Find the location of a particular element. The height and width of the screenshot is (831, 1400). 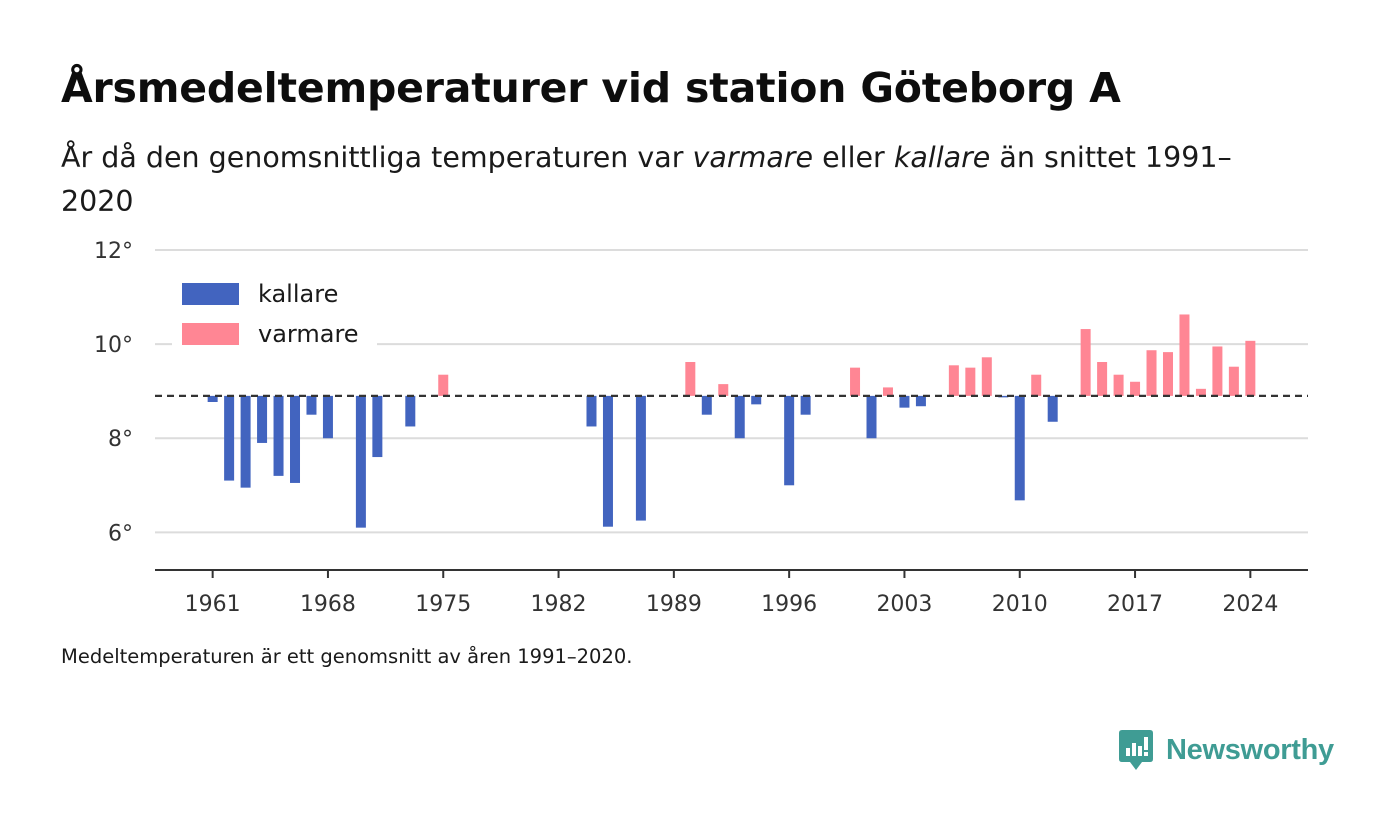

bar-varmare-2014 is located at coordinates (1085, 362).